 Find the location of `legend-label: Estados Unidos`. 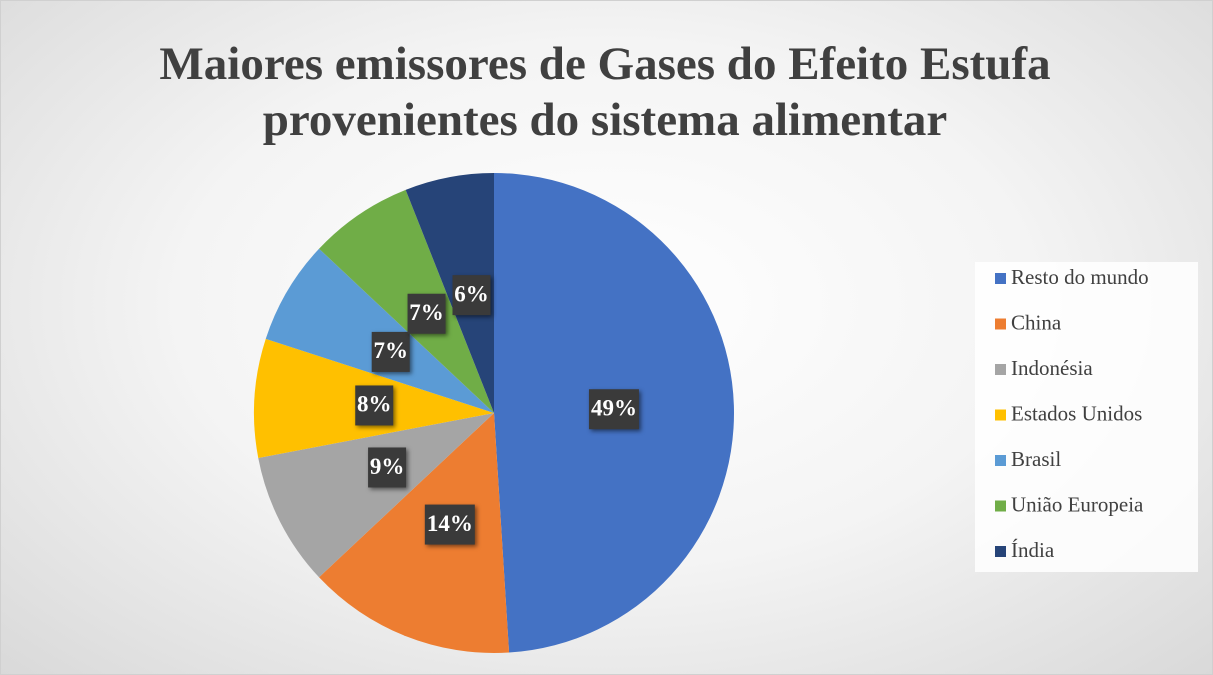

legend-label: Estados Unidos is located at coordinates (1076, 413).